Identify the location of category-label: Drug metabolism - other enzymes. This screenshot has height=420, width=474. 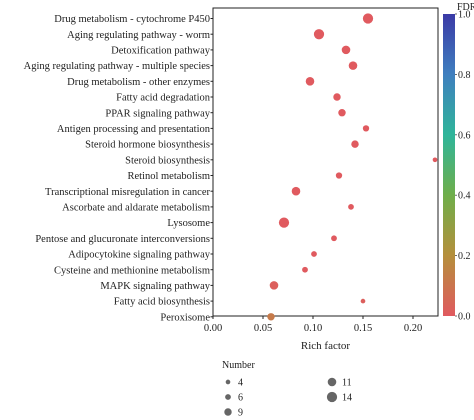
(138, 82).